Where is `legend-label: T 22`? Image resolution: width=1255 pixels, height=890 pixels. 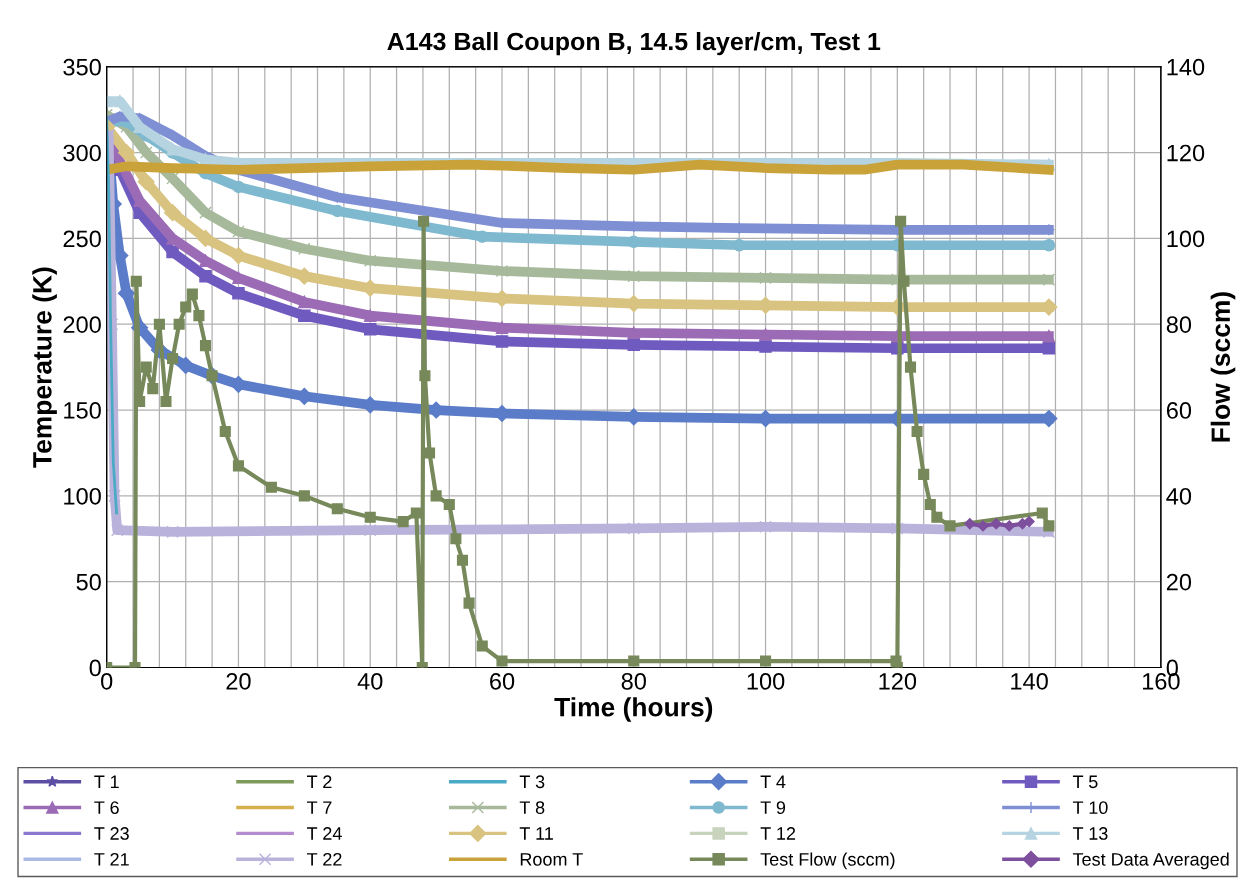
legend-label: T 22 is located at coordinates (324, 859).